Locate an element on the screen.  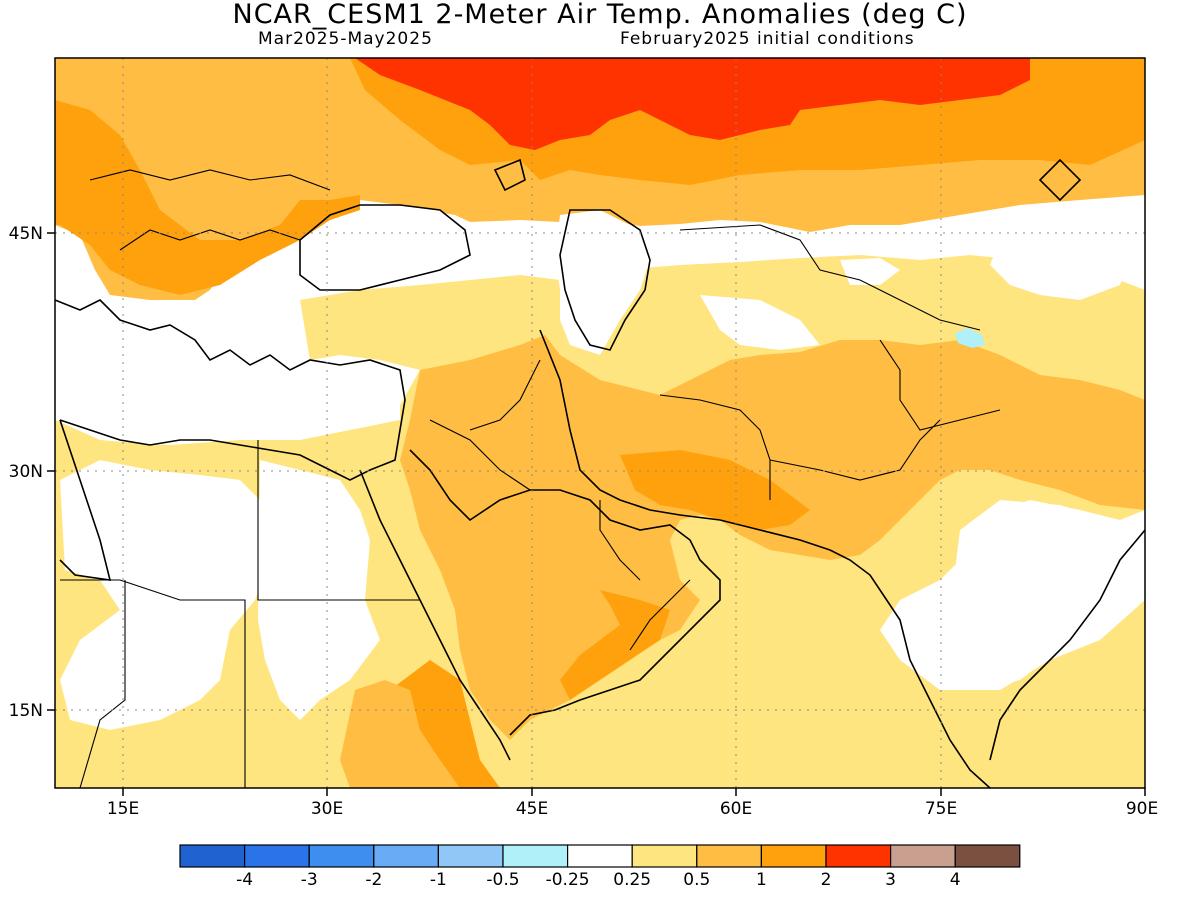
neutral-region-india is located at coordinates (1032, 595).